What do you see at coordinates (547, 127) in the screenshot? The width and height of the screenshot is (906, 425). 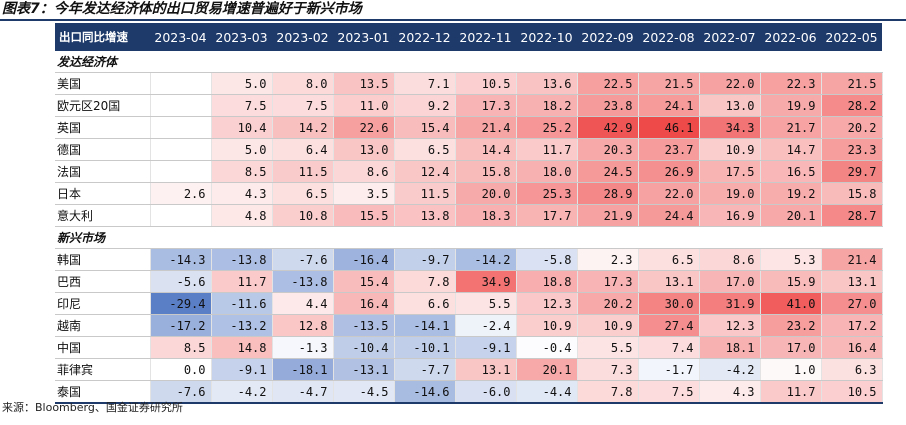 I see `value-cell: 25.2` at bounding box center [547, 127].